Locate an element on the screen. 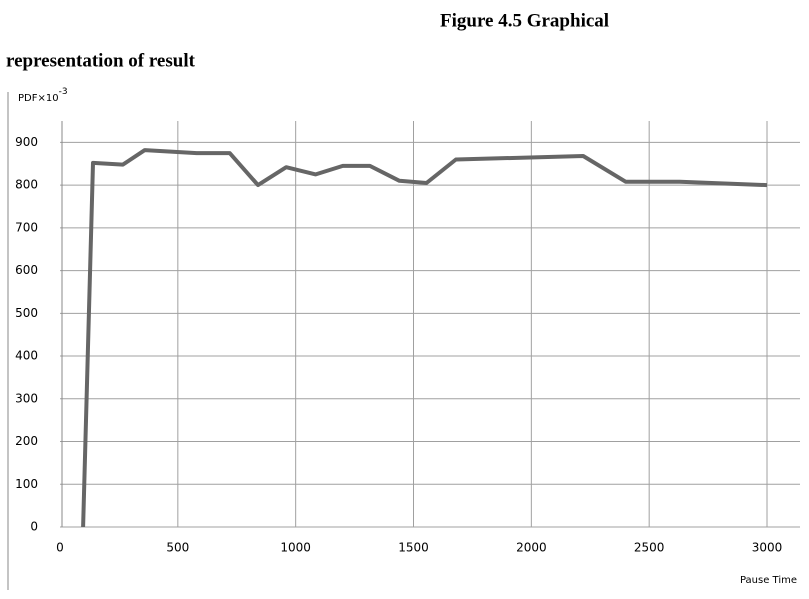 This screenshot has height=599, width=809. chart-title: Figure 4.5 Graphical is located at coordinates (524, 20).